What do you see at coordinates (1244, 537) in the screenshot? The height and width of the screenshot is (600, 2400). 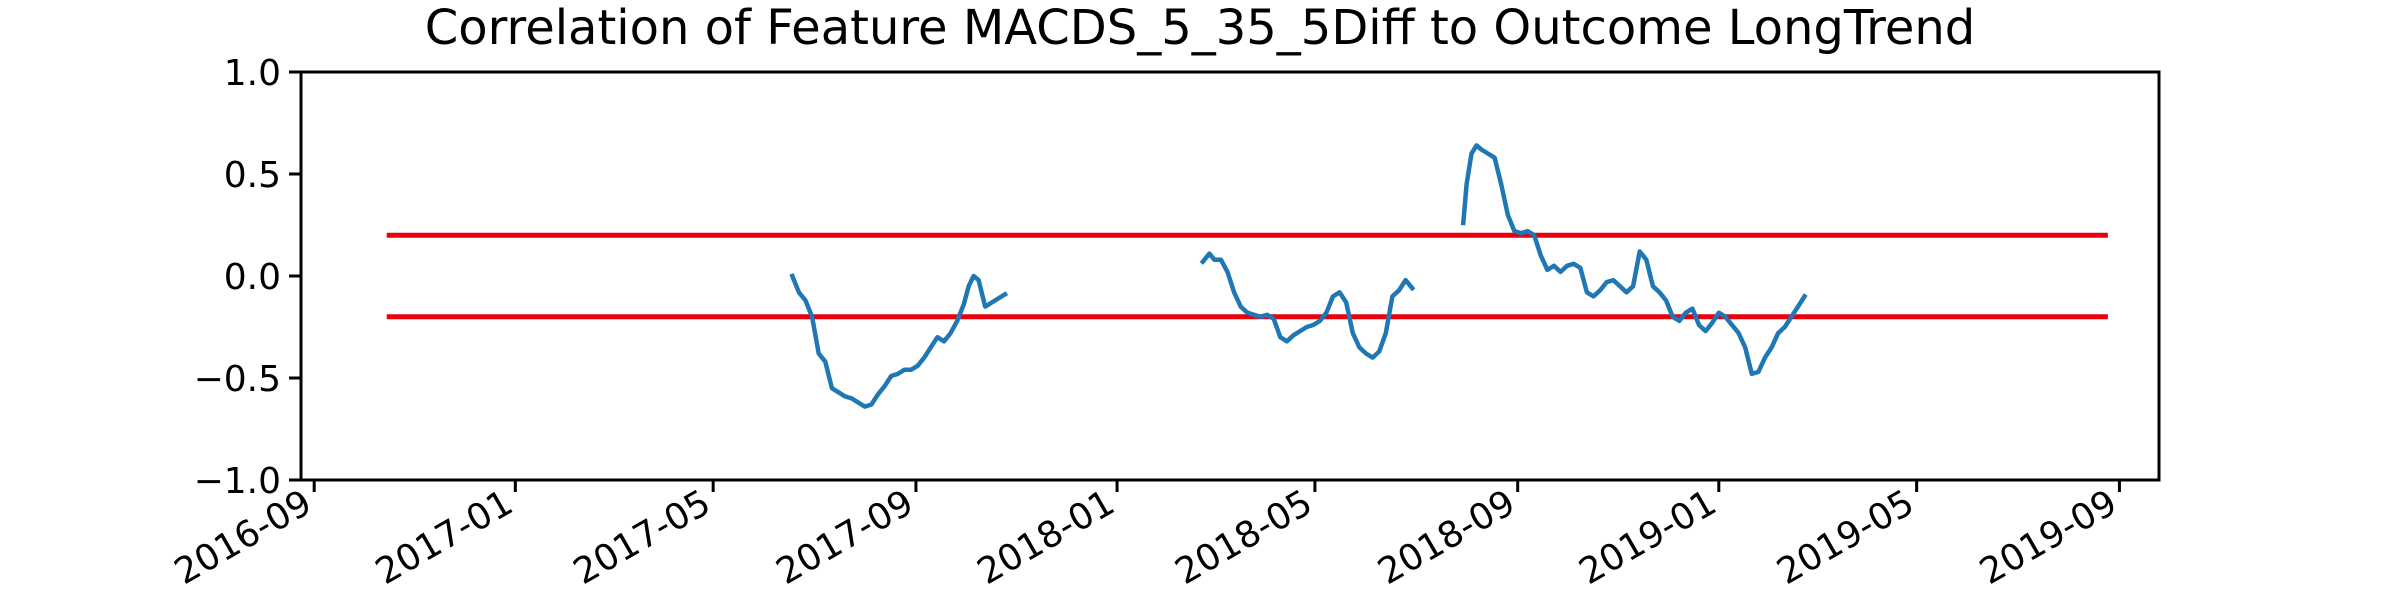 I see `x-tick-label: 2018-05` at bounding box center [1244, 537].